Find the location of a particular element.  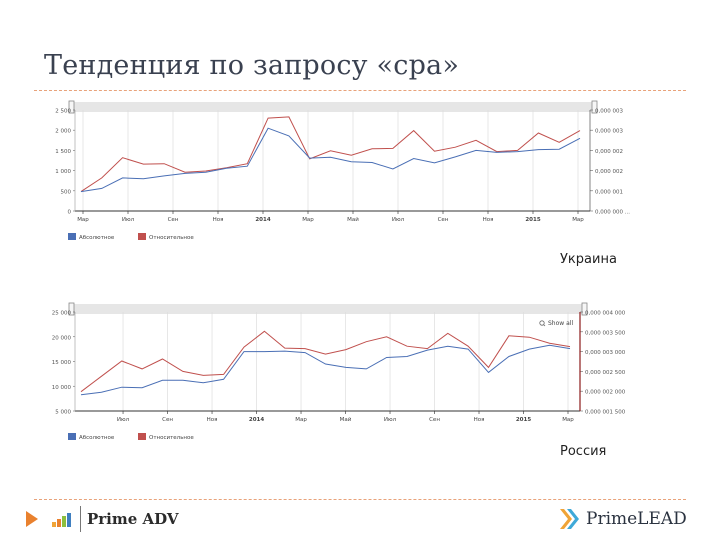

y-right-tick-label: 0,000 003 500 is located at coordinates (605, 333).